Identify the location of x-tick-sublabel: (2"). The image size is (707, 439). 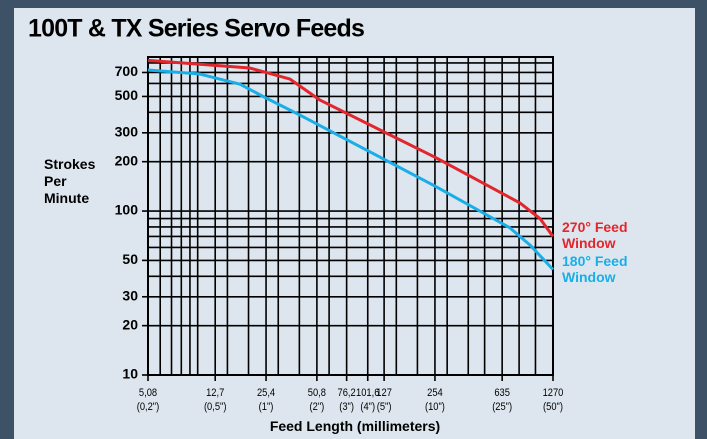
(317, 407).